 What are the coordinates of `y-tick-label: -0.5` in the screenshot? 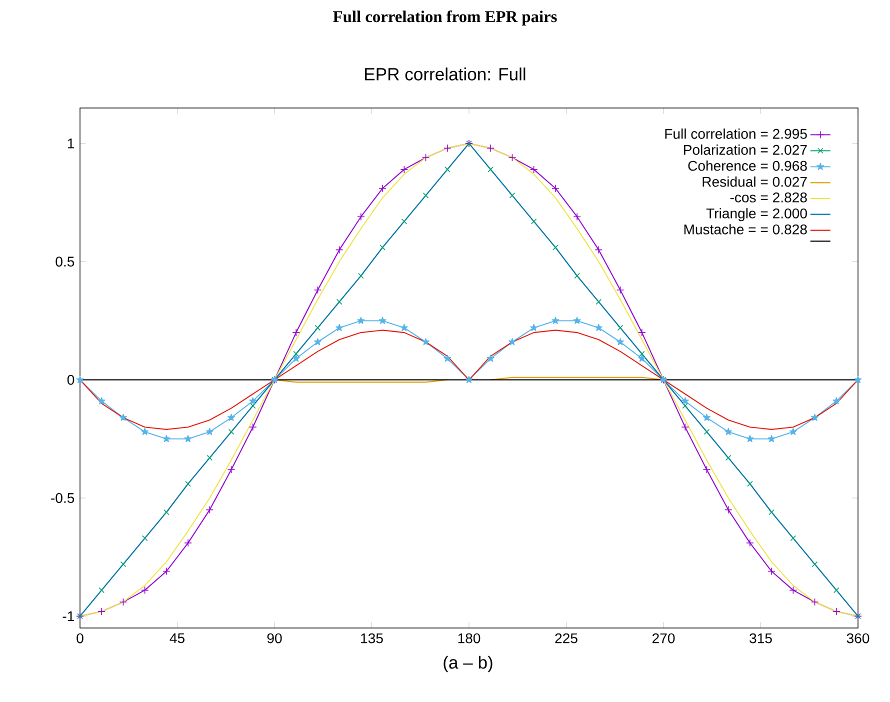 It's located at (62, 498).